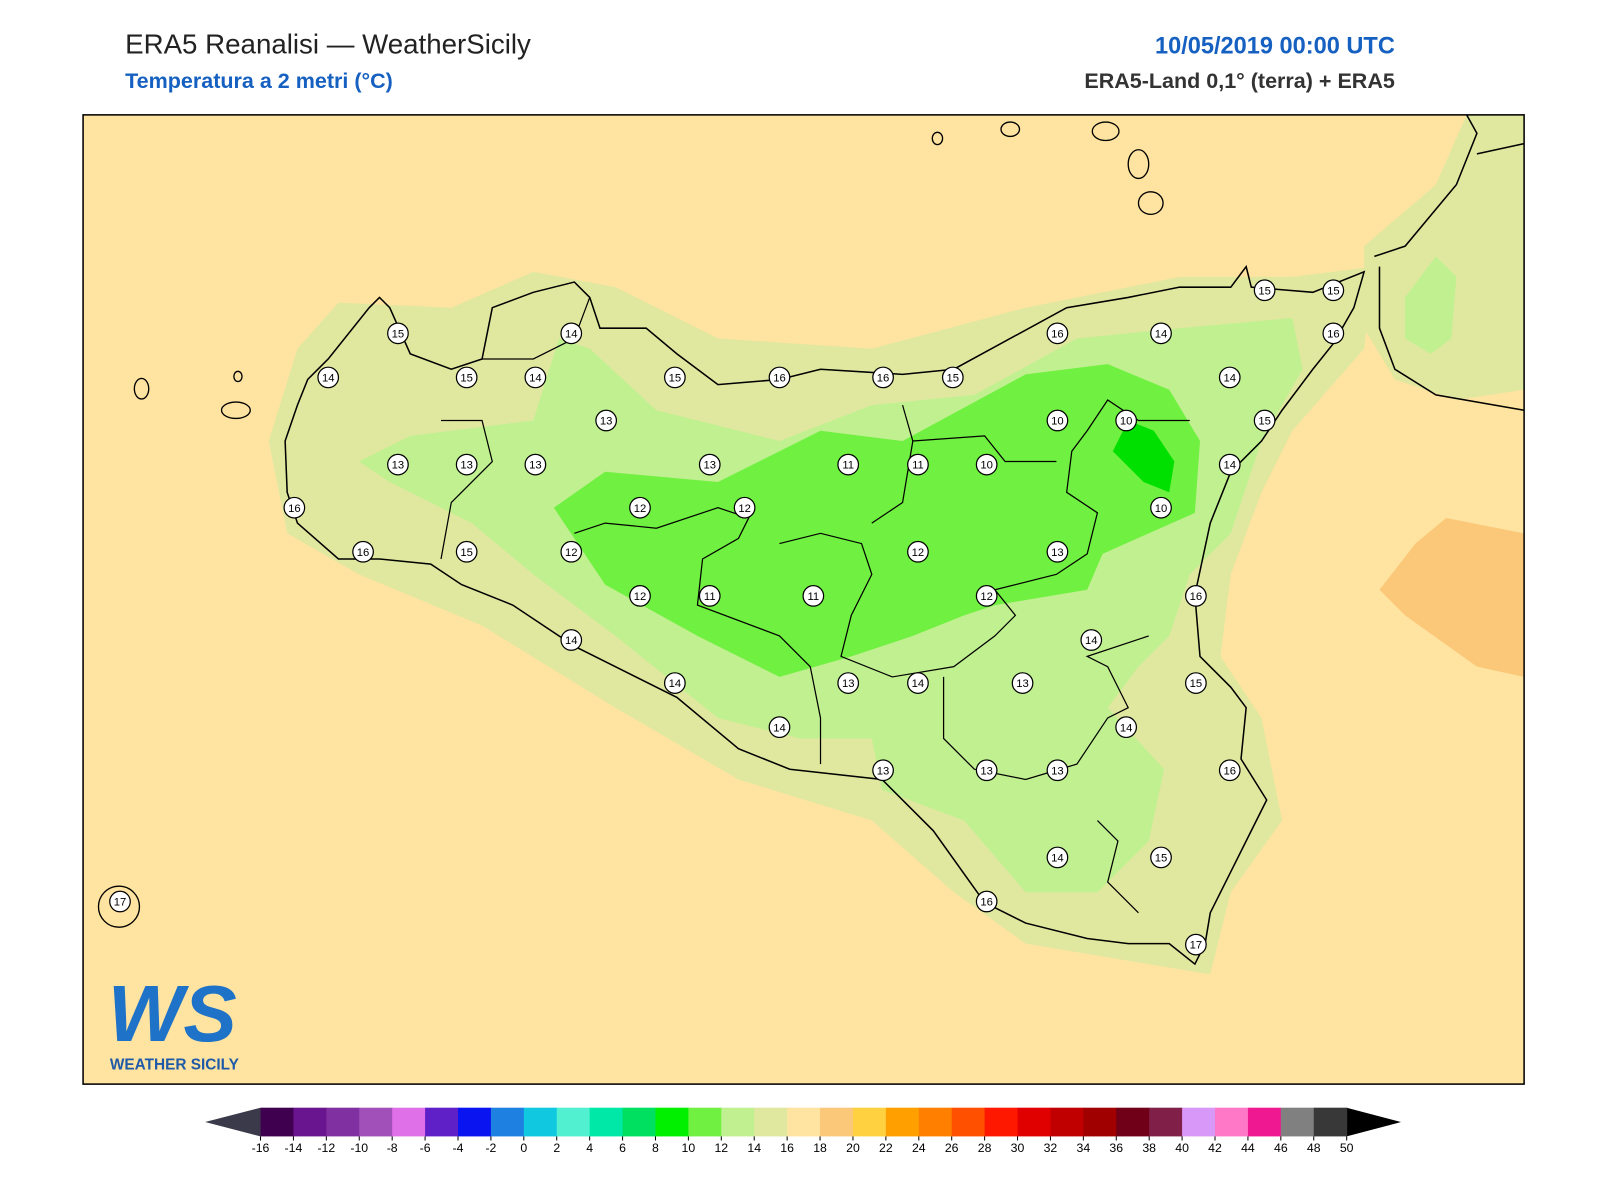 This screenshot has width=1600, height=1200. I want to click on colorbar-tick-label: 14, so click(754, 1148).